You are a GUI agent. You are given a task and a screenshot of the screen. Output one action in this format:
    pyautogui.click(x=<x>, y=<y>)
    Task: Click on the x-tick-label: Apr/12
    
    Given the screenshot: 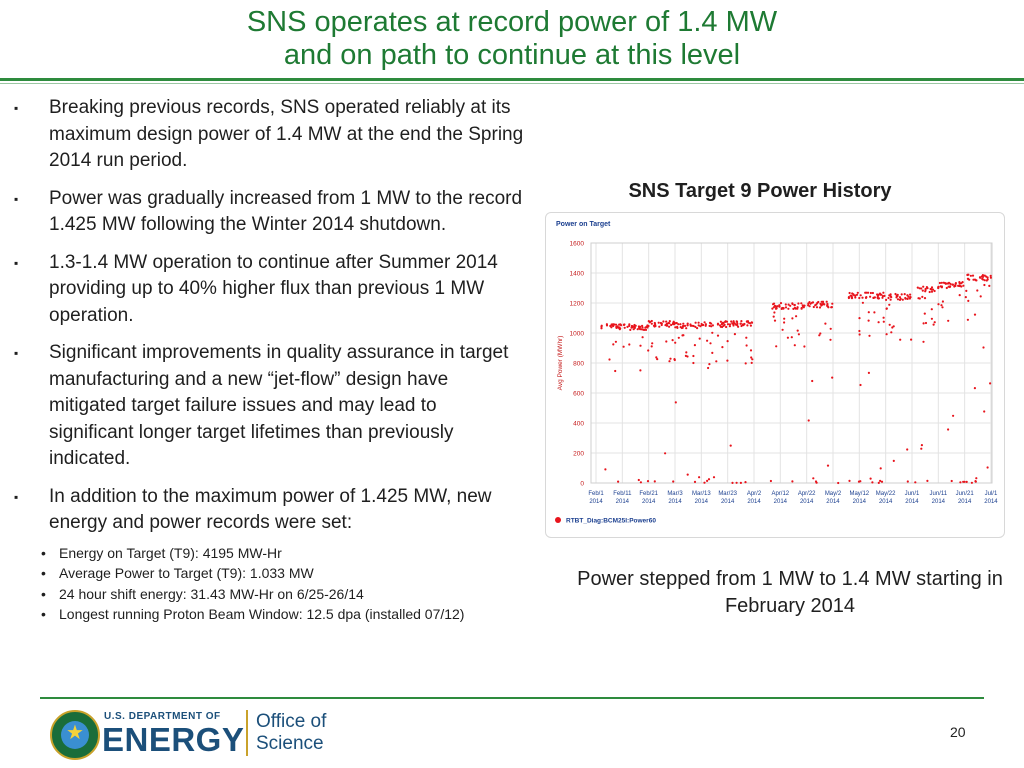 What is the action you would take?
    pyautogui.click(x=780, y=494)
    